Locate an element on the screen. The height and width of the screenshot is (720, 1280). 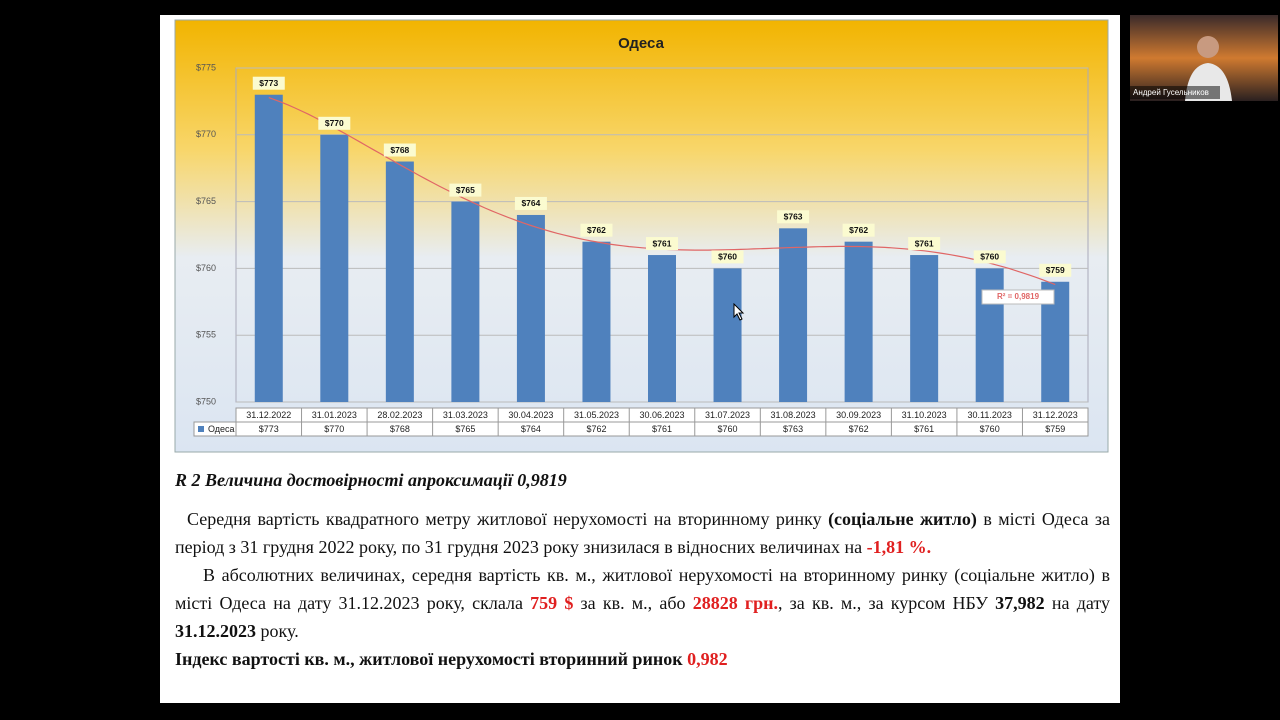
text-run: -1,81 %. is located at coordinates (899, 547).